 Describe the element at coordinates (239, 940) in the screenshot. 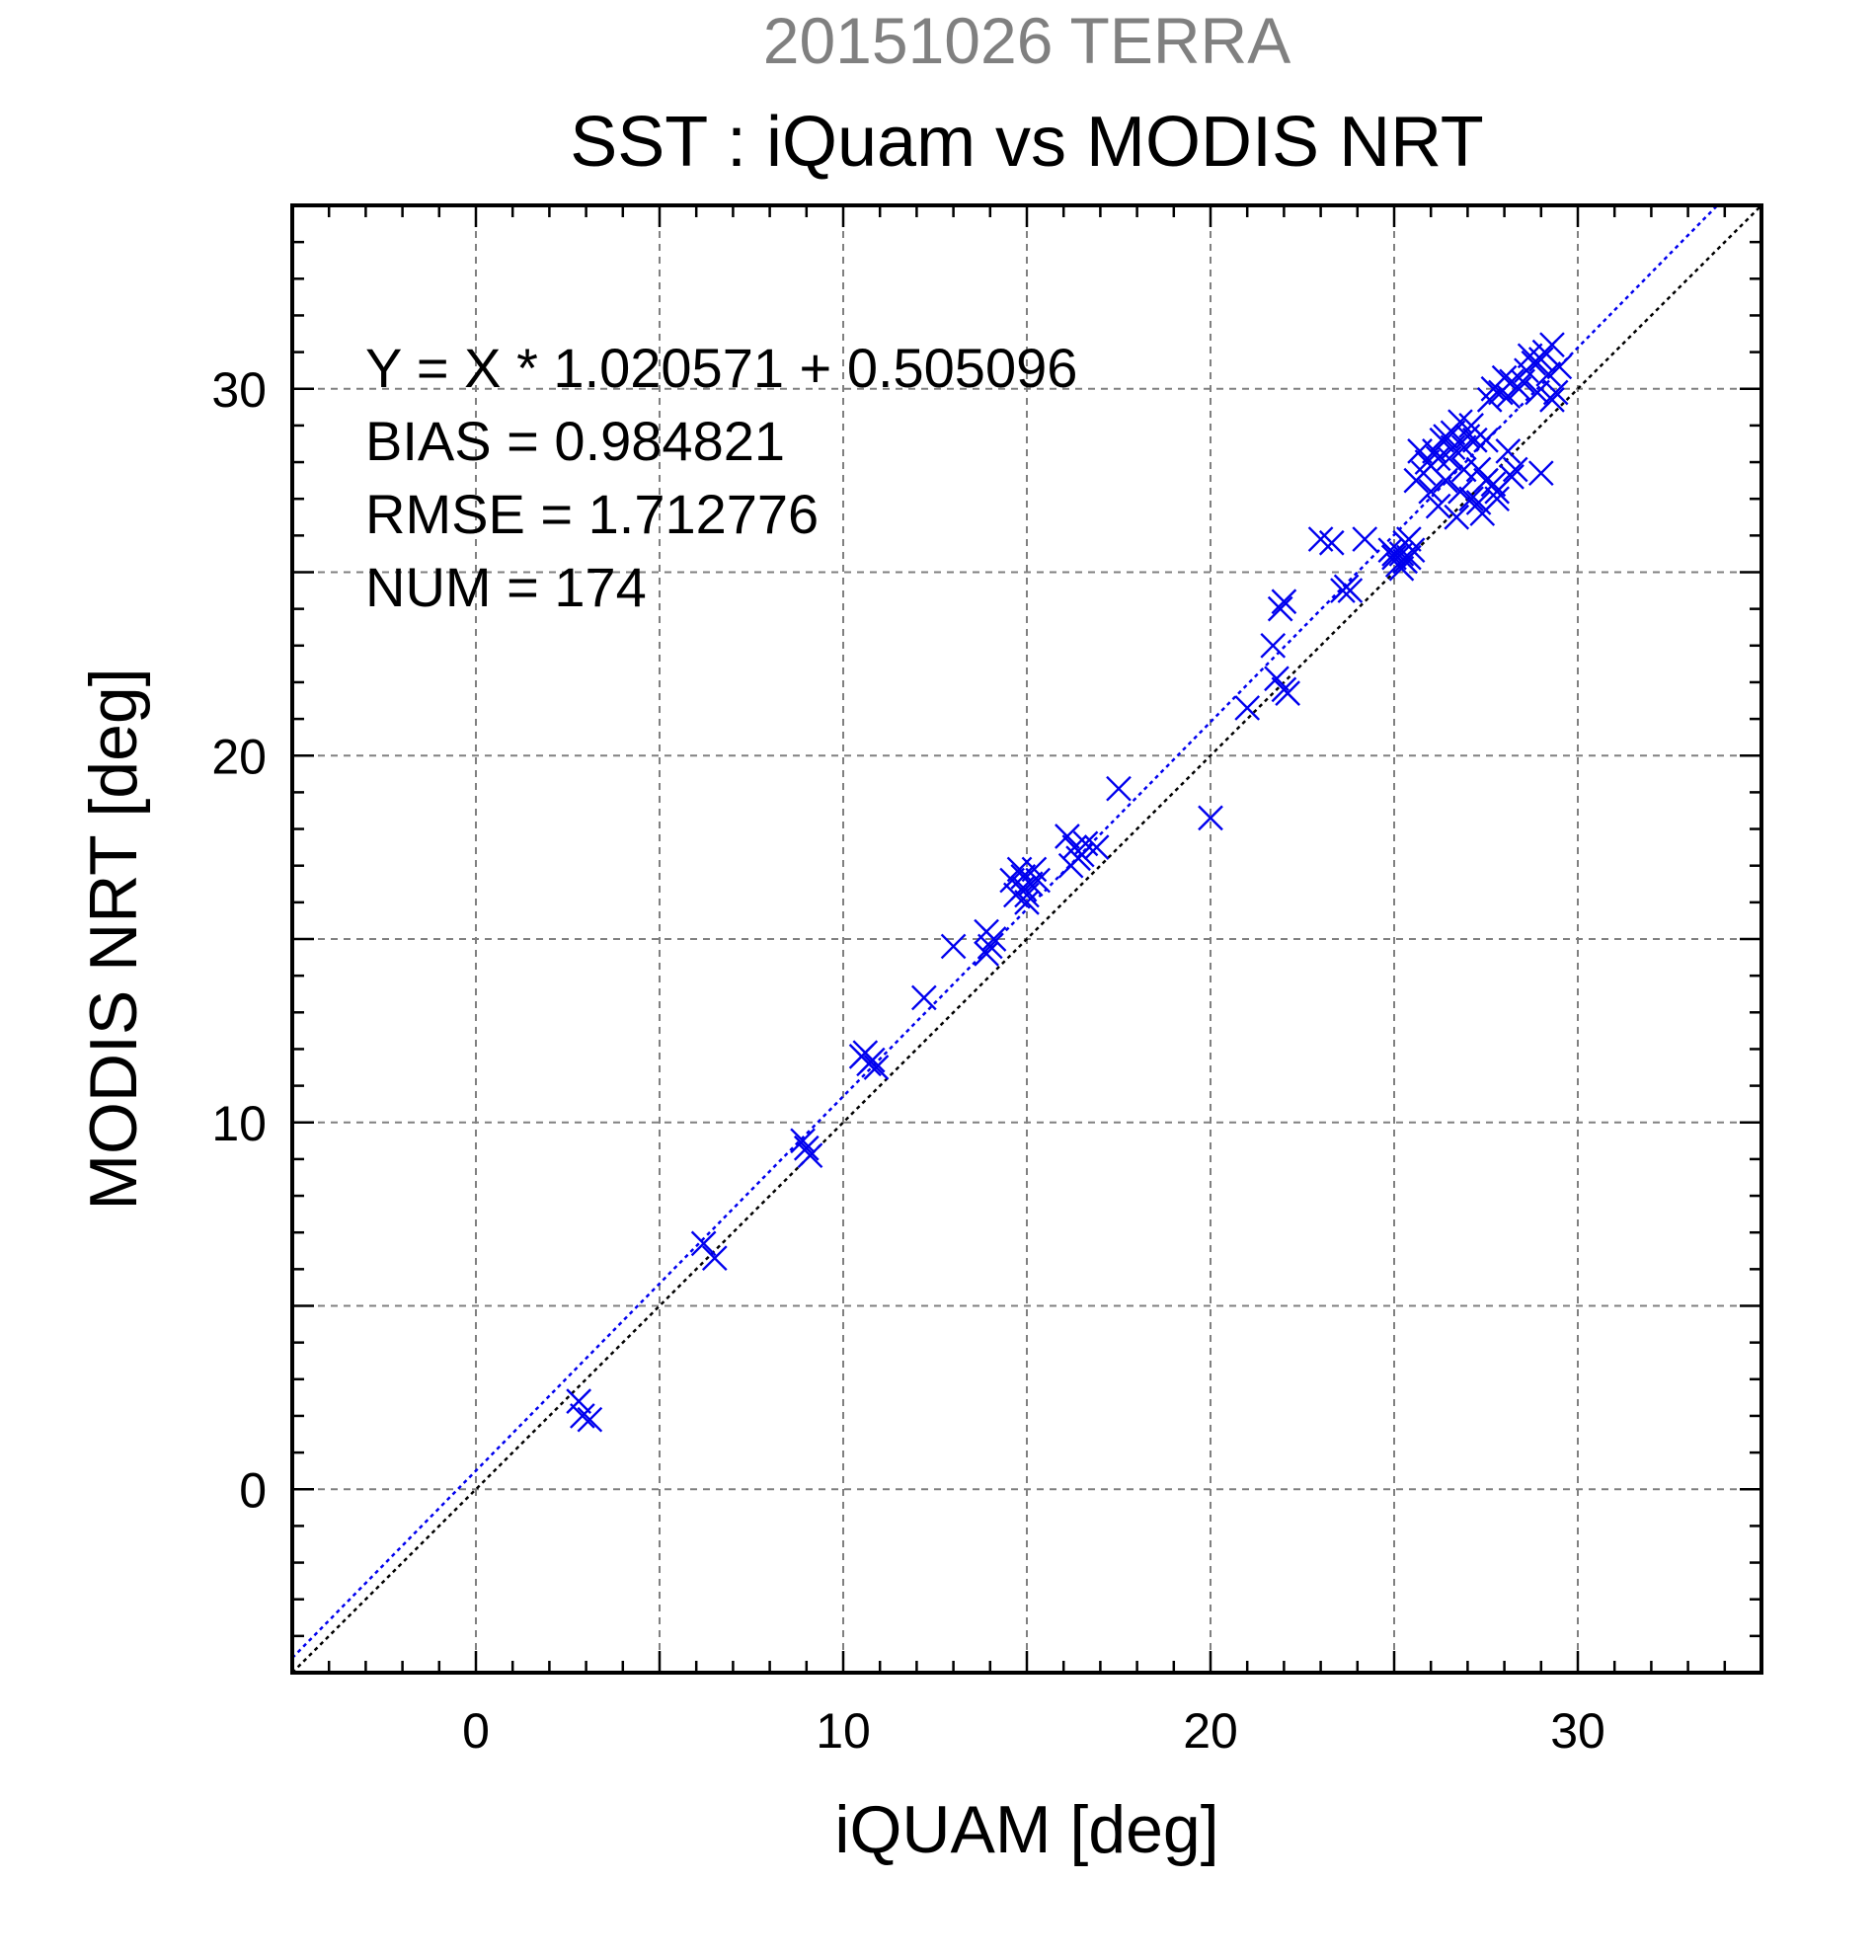

I see `y-tick-labels: 0 10 20 30` at that location.